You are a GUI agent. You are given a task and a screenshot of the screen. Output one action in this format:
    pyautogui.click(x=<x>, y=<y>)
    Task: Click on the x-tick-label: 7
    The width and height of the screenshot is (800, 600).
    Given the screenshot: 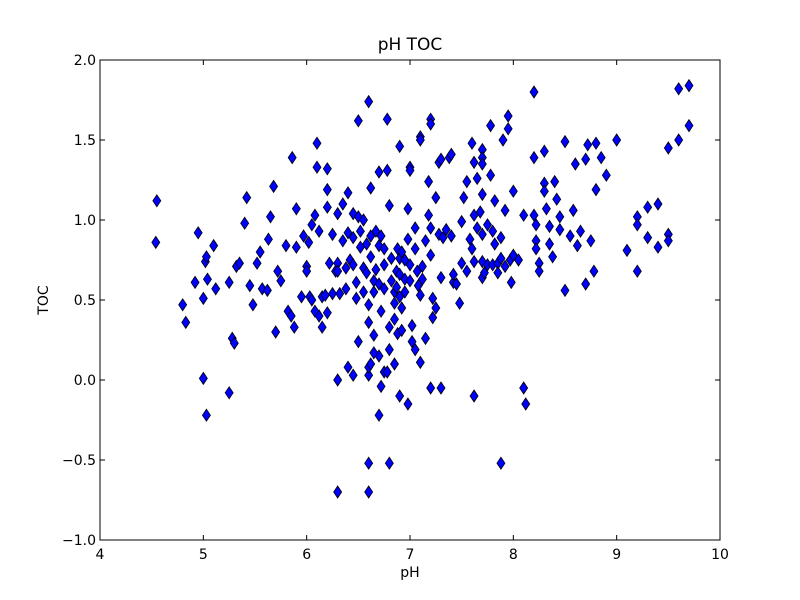 What is the action you would take?
    pyautogui.click(x=410, y=555)
    